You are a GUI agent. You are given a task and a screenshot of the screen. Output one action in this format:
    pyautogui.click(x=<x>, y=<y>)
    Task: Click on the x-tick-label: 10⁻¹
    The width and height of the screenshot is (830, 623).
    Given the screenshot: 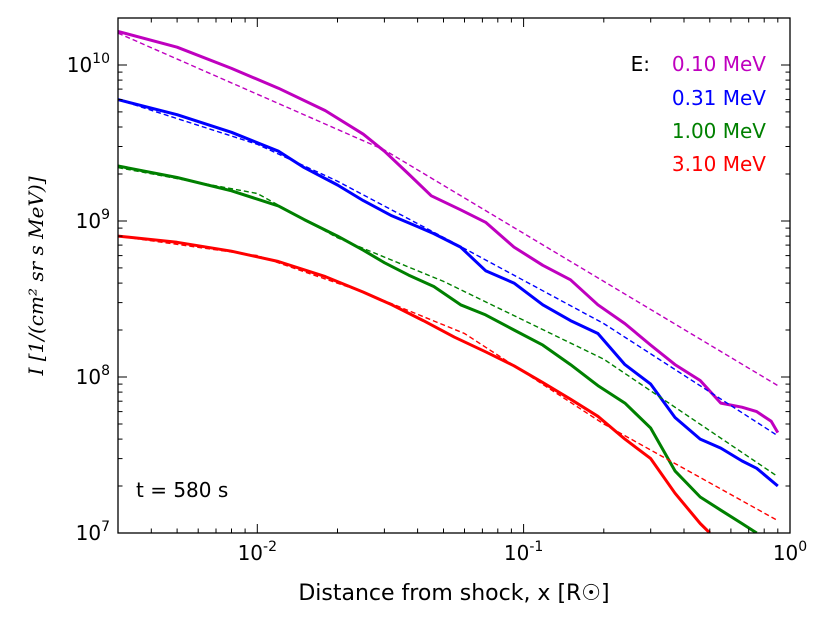 What is the action you would take?
    pyautogui.click(x=523, y=552)
    